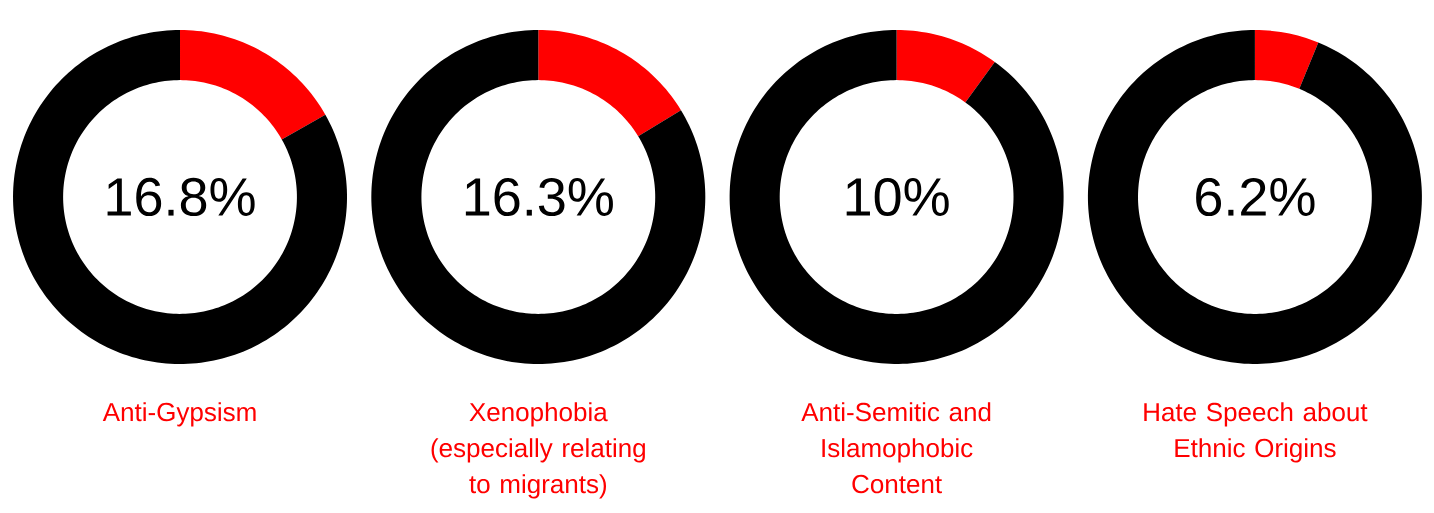  Describe the element at coordinates (538, 450) in the screenshot. I see `text: Xenophobia (especially relating to migrants)` at that location.